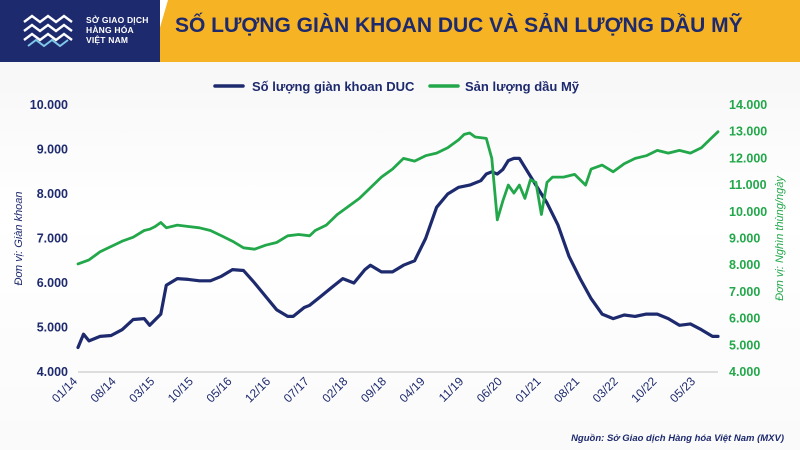 Image resolution: width=800 pixels, height=450 pixels. I want to click on y-right-tick-label: 11.000, so click(748, 185).